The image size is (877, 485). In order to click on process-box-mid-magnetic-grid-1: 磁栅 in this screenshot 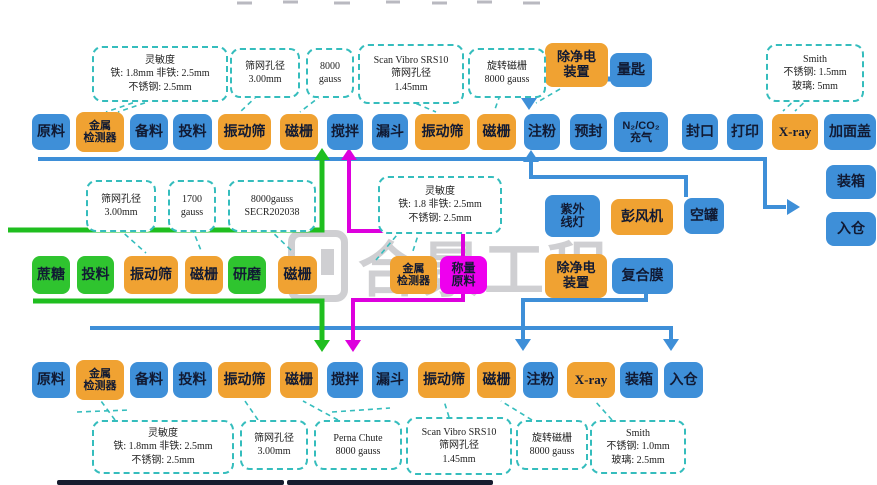, I will do `click(204, 275)`.